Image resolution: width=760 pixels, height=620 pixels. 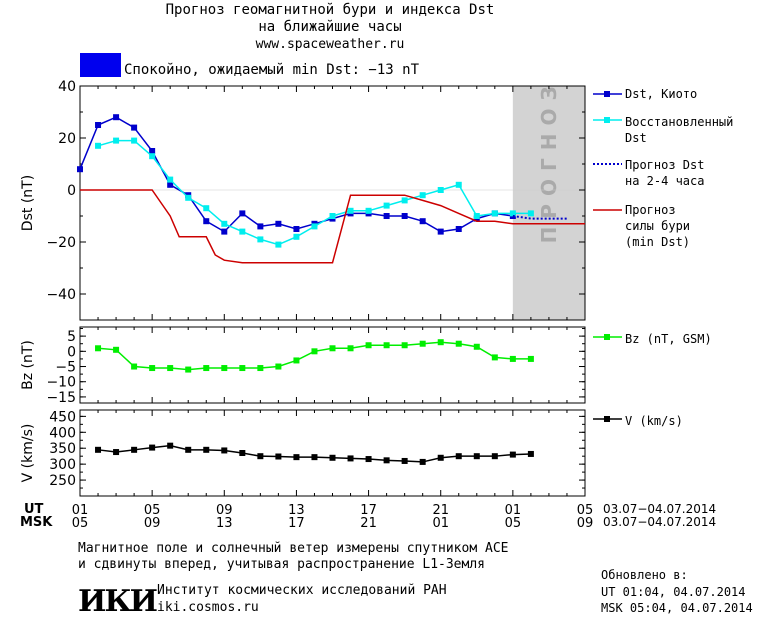 I want to click on y-tick-label: 40, so click(x=67, y=87).